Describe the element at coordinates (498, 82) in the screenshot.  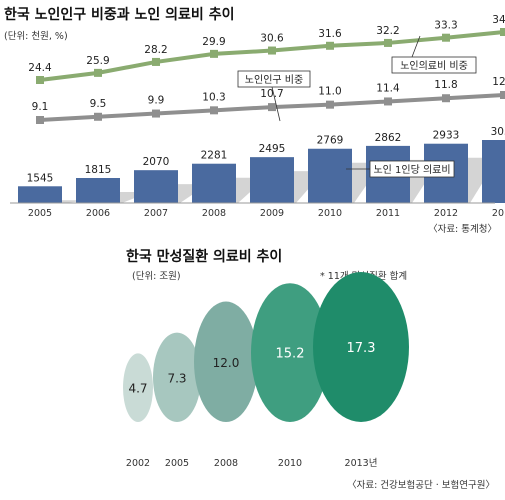
I see `gray-value-2013: 12.2` at that location.